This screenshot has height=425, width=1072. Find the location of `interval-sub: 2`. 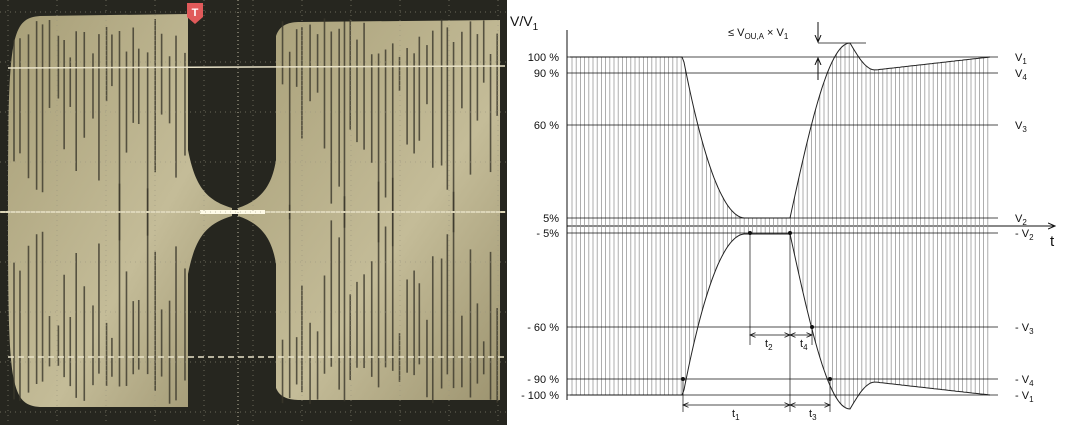

interval-sub: 2 is located at coordinates (770, 347).